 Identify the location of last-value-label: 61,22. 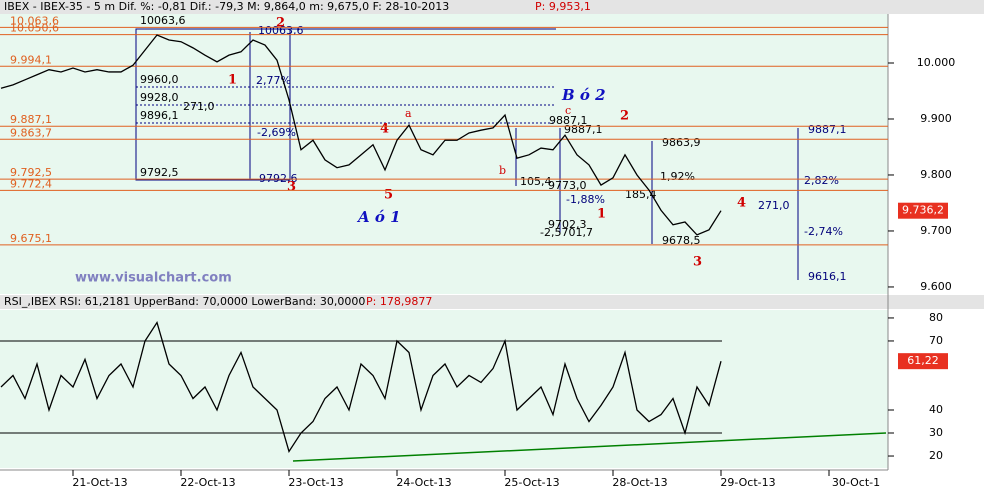
(923, 360).